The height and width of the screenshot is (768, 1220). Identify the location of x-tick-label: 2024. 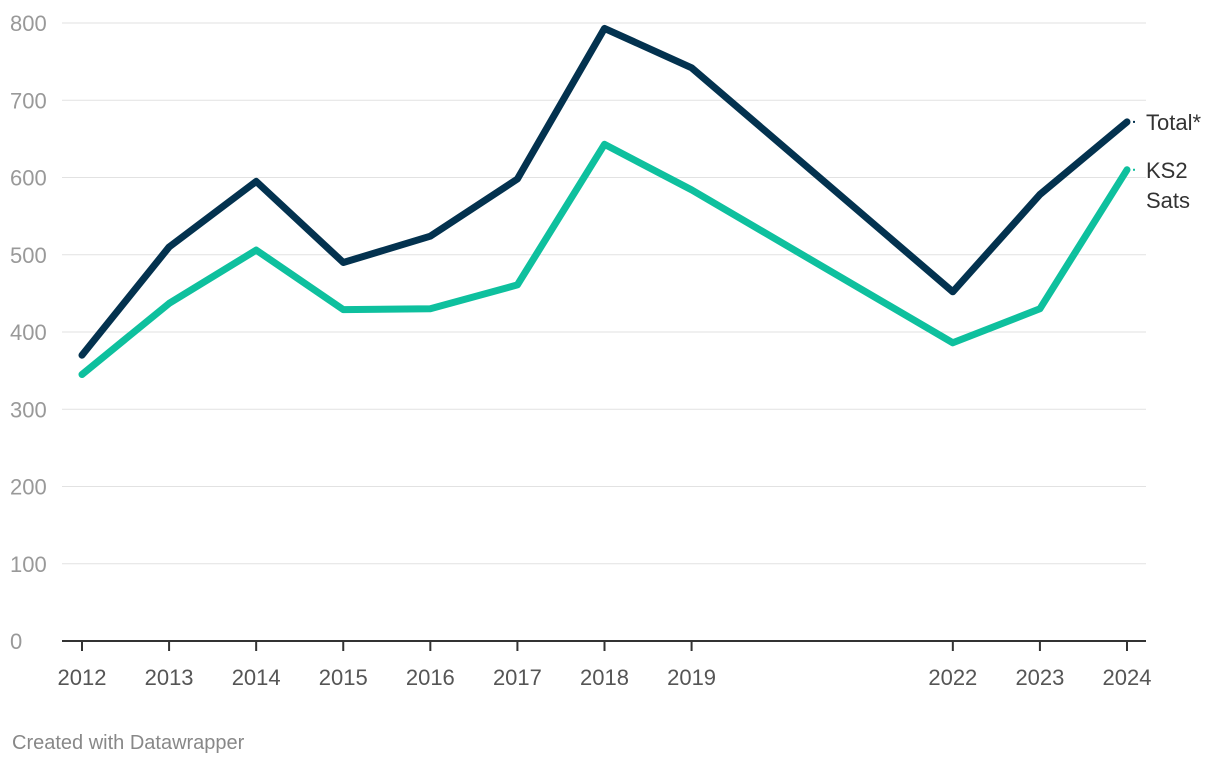
(1127, 677).